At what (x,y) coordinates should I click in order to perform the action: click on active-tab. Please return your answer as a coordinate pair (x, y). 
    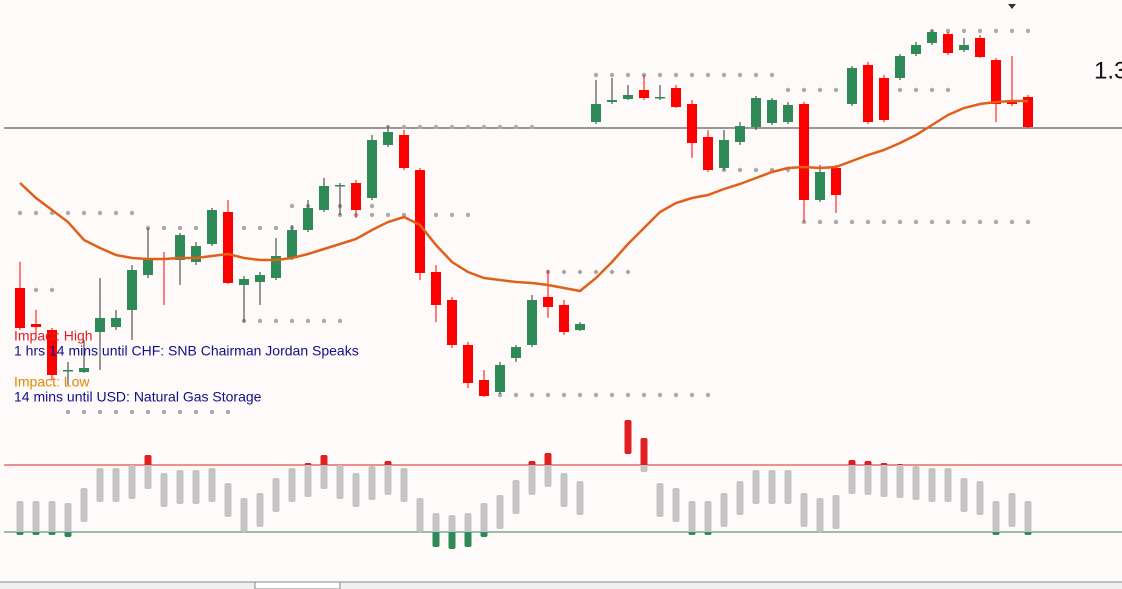
    Looking at the image, I should click on (297, 585).